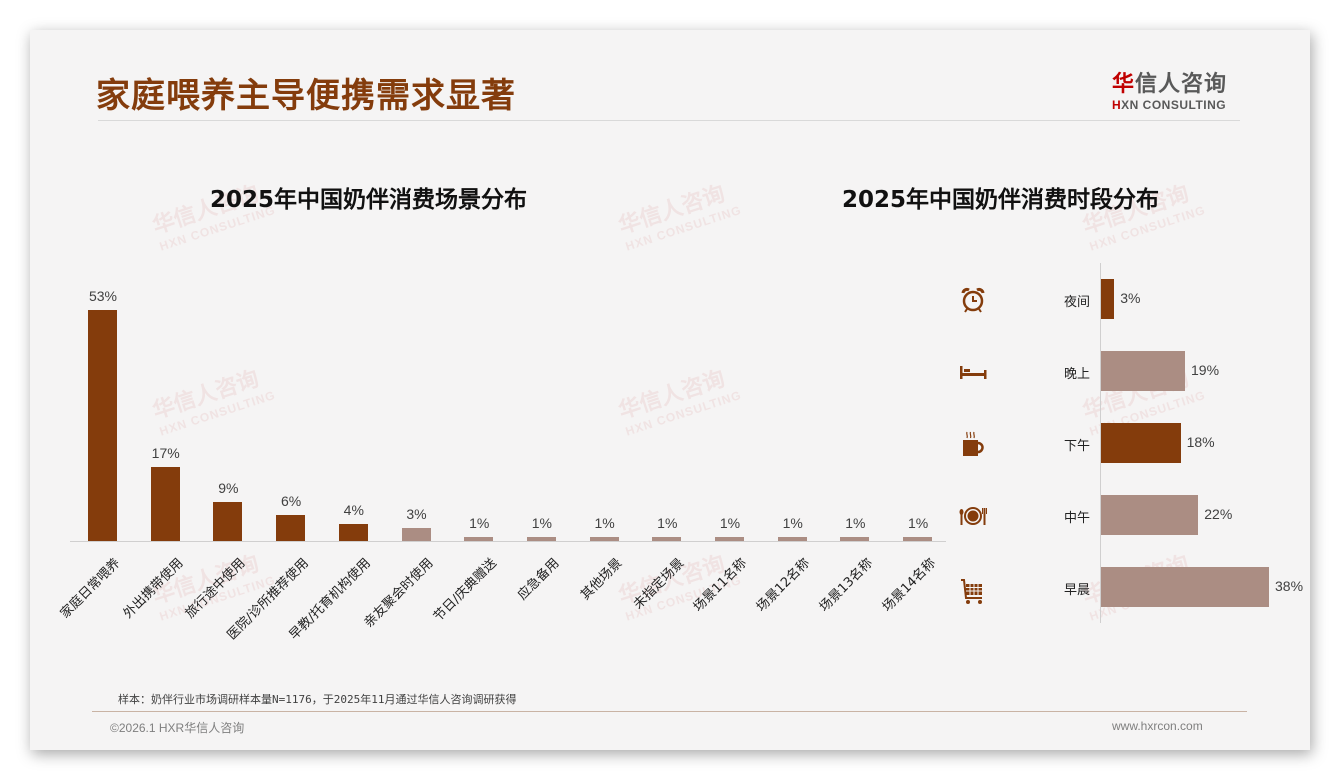 The height and width of the screenshot is (780, 1340). Describe the element at coordinates (659, 584) in the screenshot. I see `scene-category-label: 未指定场景` at that location.